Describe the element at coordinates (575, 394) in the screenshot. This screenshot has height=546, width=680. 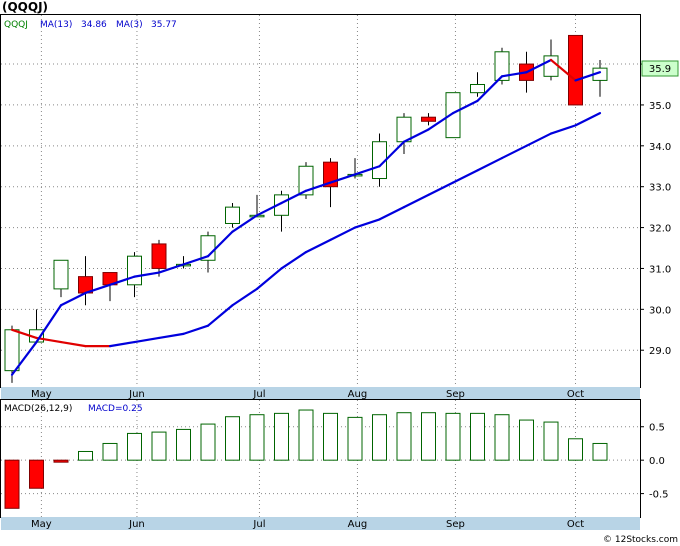
I see `price-x-tick-label: Oct` at that location.